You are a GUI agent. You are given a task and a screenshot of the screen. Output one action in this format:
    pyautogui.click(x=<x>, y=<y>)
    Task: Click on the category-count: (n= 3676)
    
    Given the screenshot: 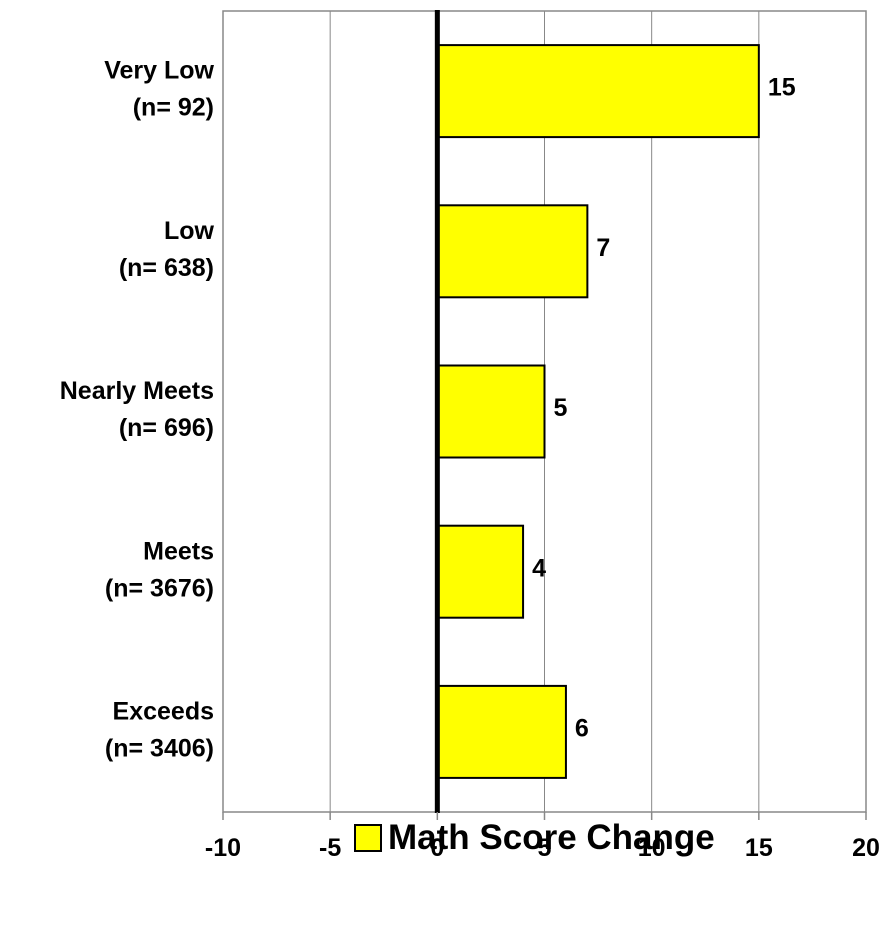 What is the action you would take?
    pyautogui.click(x=159, y=588)
    